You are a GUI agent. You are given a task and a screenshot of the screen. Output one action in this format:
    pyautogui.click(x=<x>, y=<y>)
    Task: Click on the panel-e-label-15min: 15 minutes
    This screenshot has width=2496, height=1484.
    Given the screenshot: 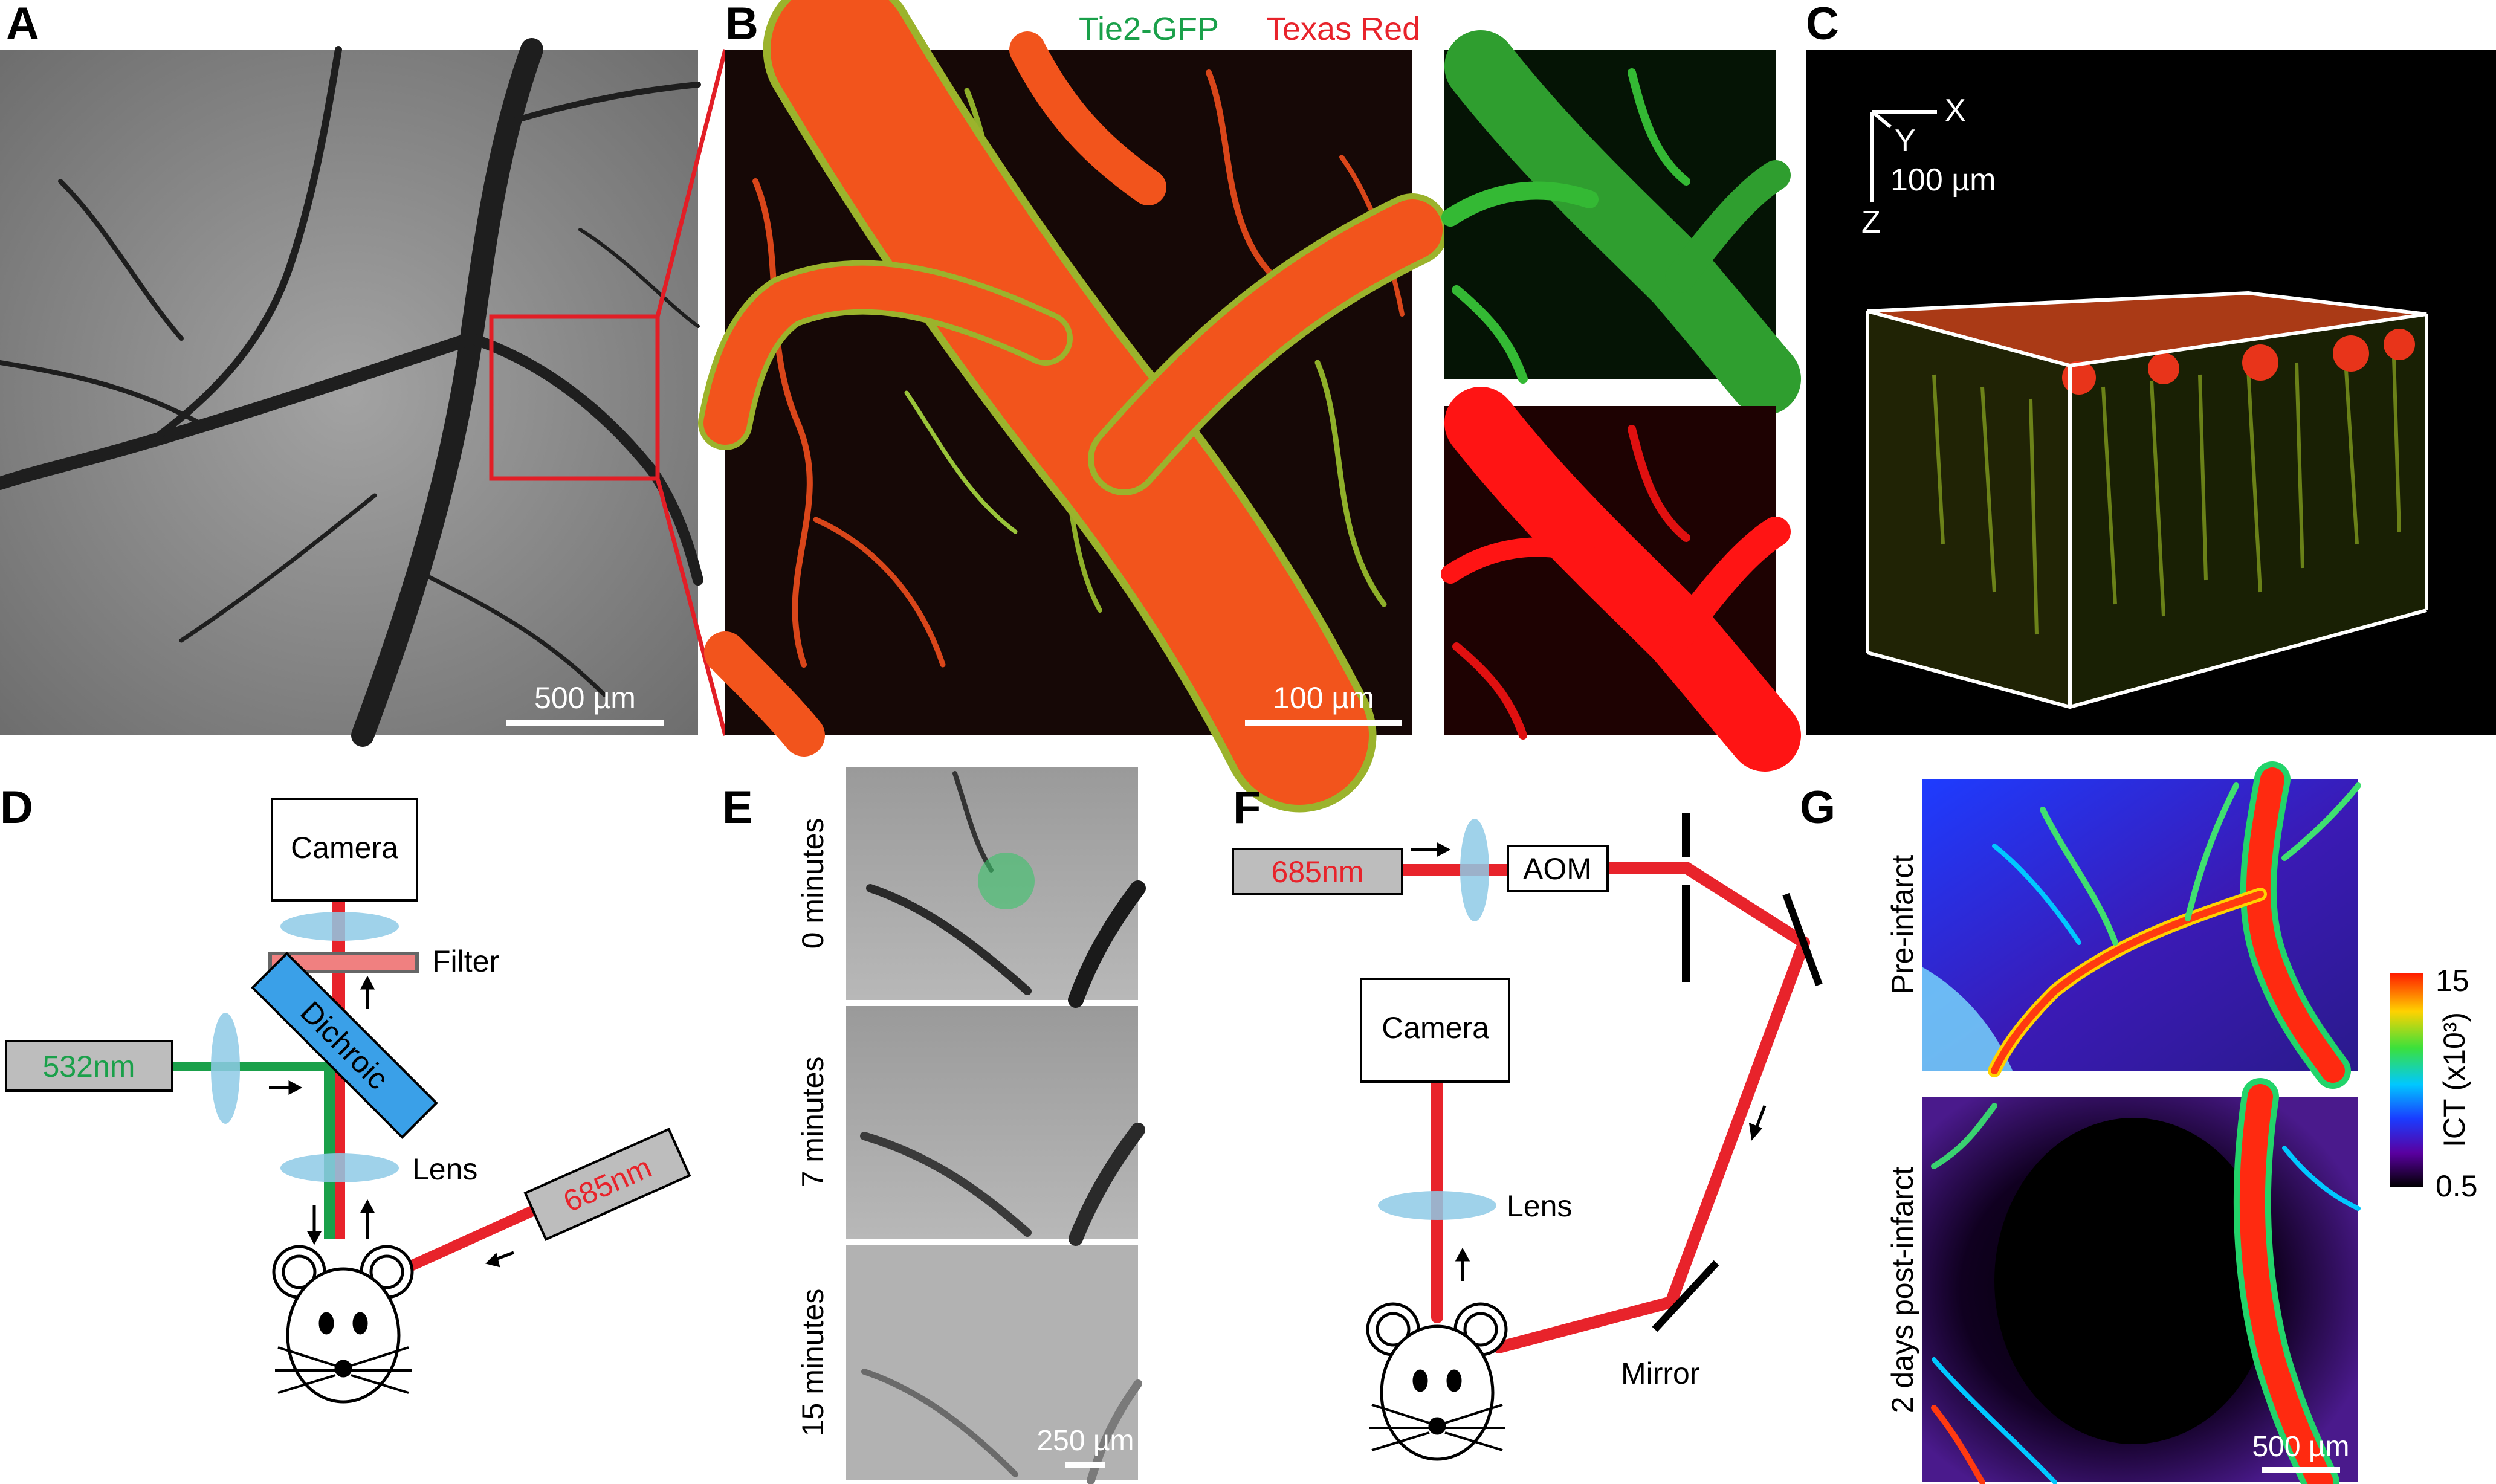 What is the action you would take?
    pyautogui.click(x=813, y=1363)
    